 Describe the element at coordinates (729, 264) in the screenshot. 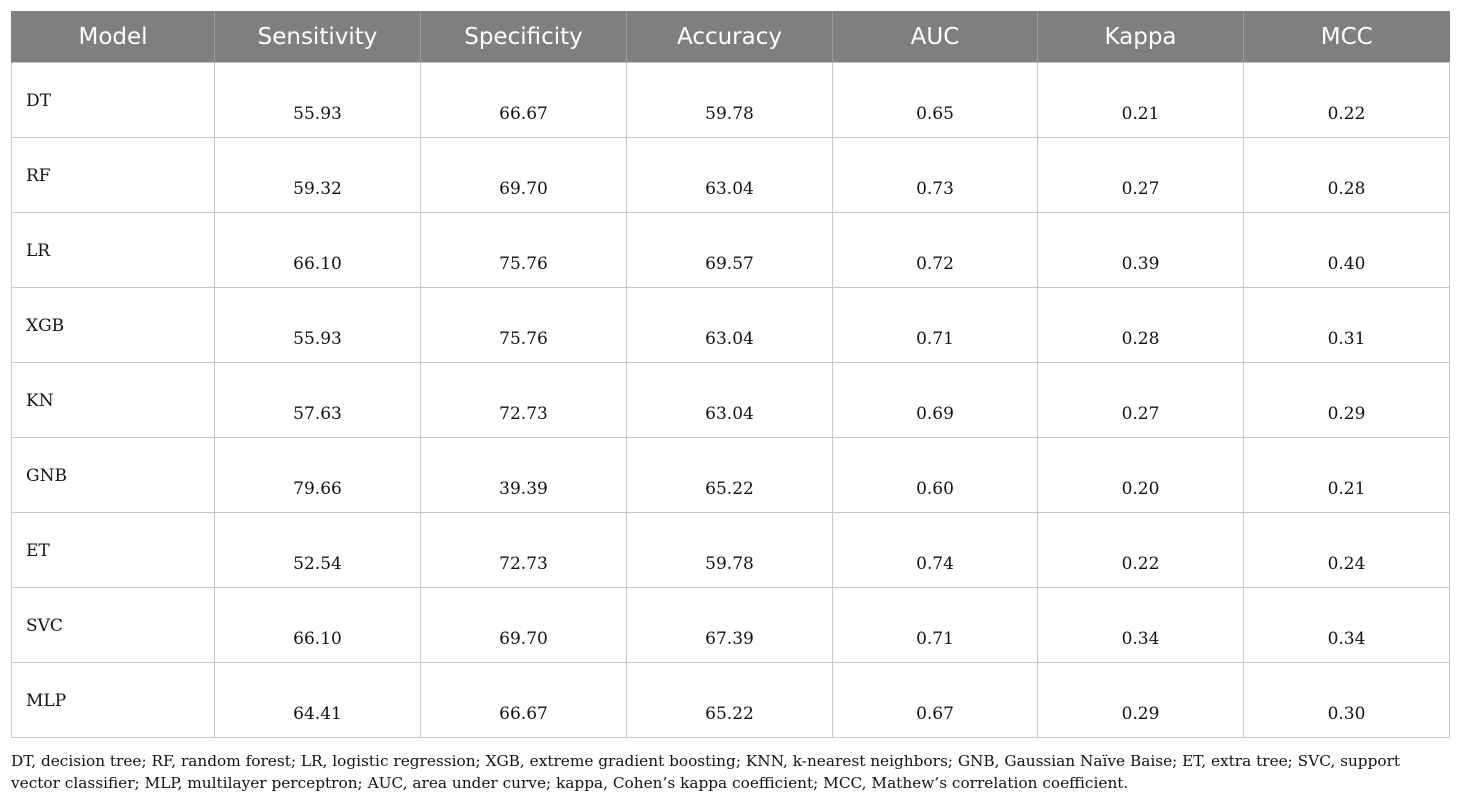

I see `accuracy-value: 69.57` at that location.